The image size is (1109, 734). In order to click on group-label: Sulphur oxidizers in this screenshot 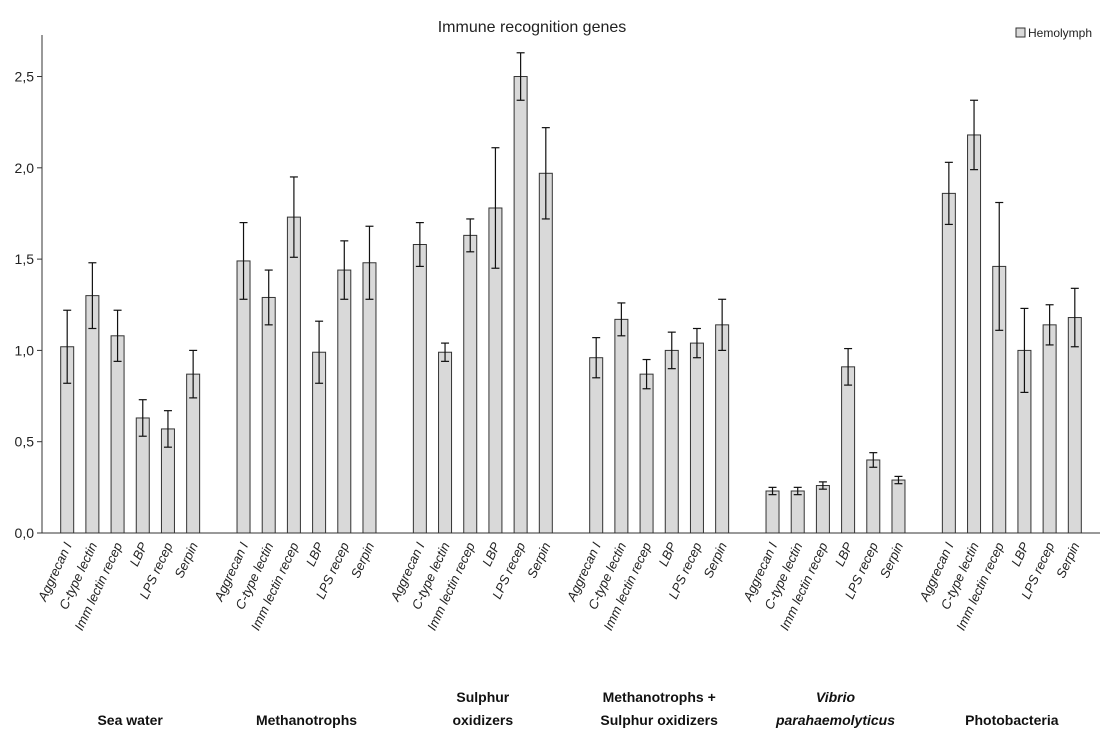, I will do `click(659, 720)`.